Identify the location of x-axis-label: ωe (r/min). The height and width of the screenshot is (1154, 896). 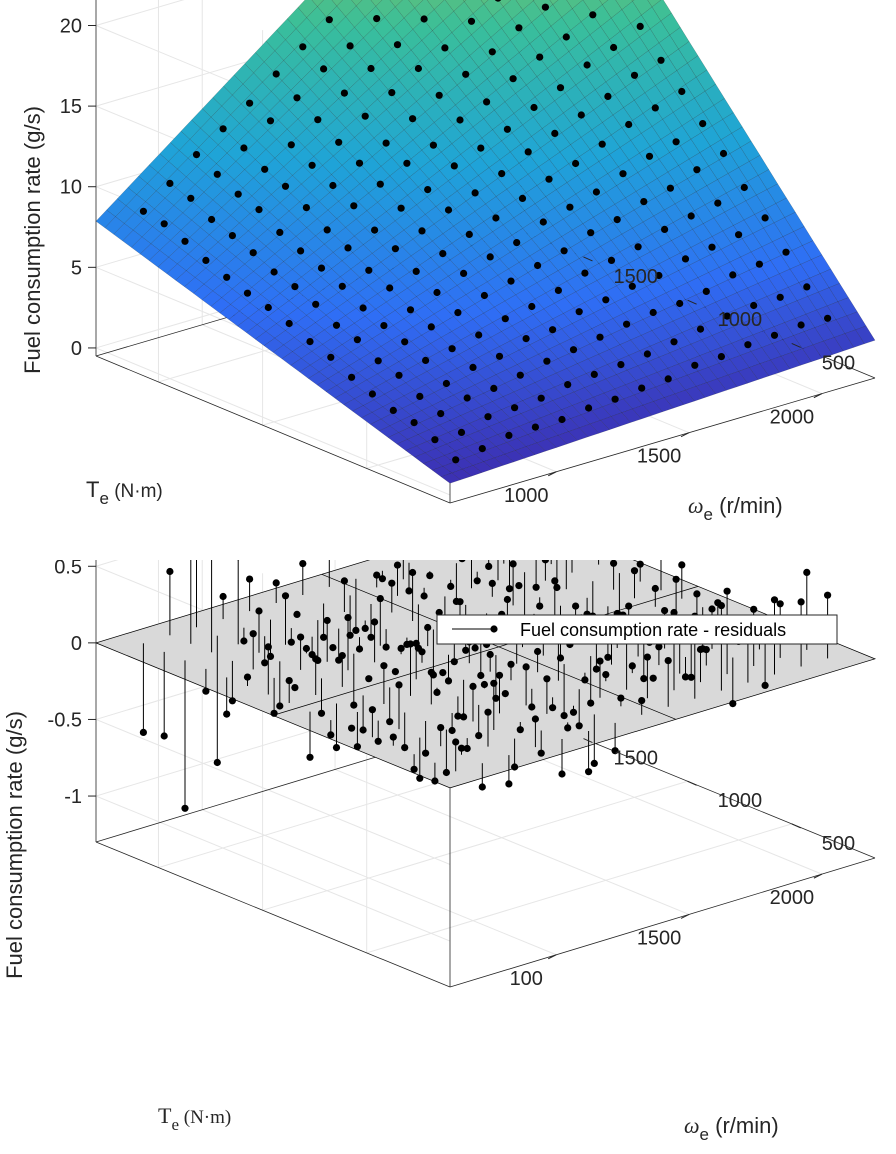
(731, 1128).